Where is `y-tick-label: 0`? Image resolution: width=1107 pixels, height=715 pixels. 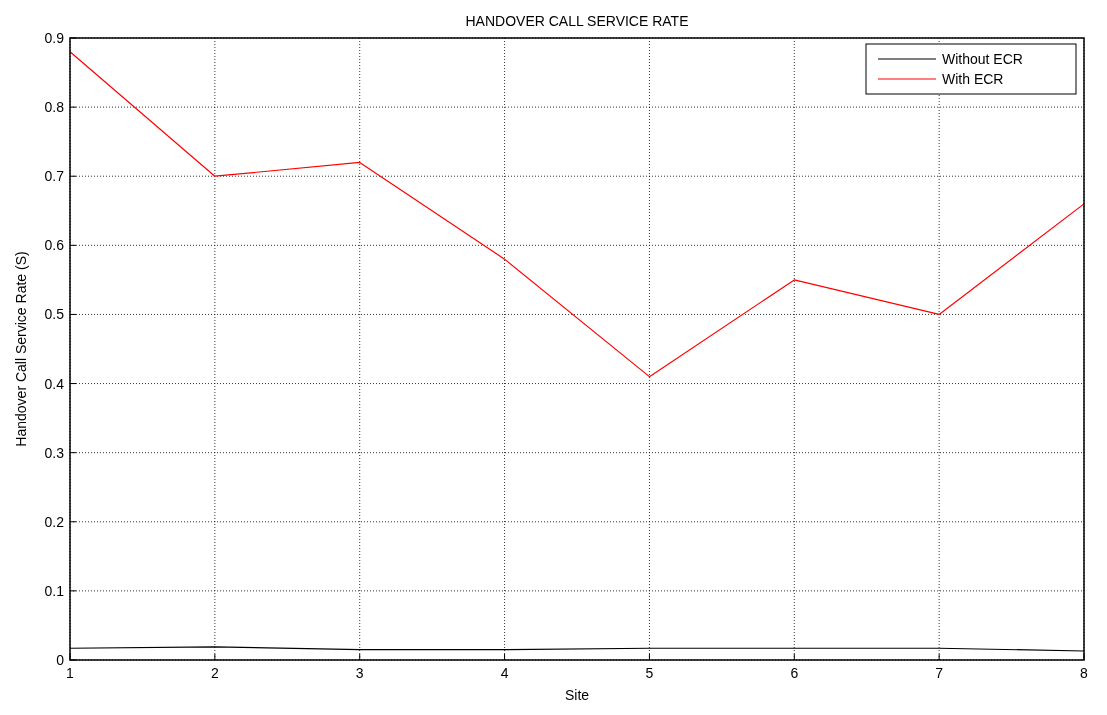 y-tick-label: 0 is located at coordinates (60, 660).